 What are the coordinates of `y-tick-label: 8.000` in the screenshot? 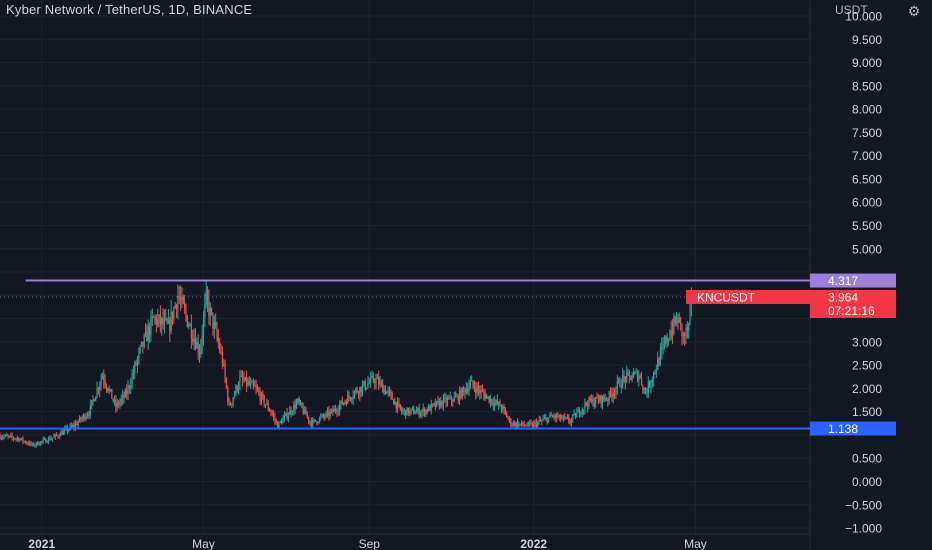 It's located at (867, 110).